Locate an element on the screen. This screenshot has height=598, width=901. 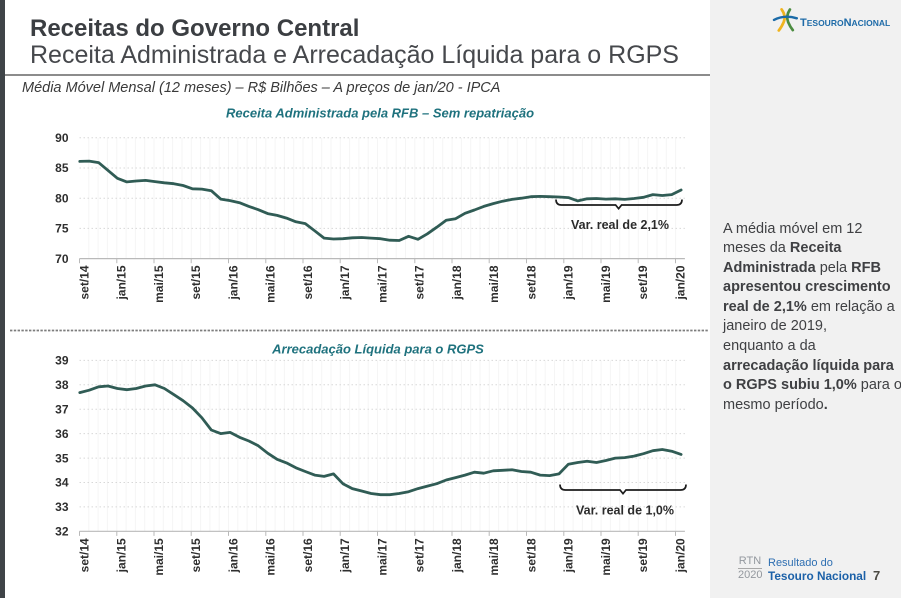
svg-text: 34 is located at coordinates (62, 483).